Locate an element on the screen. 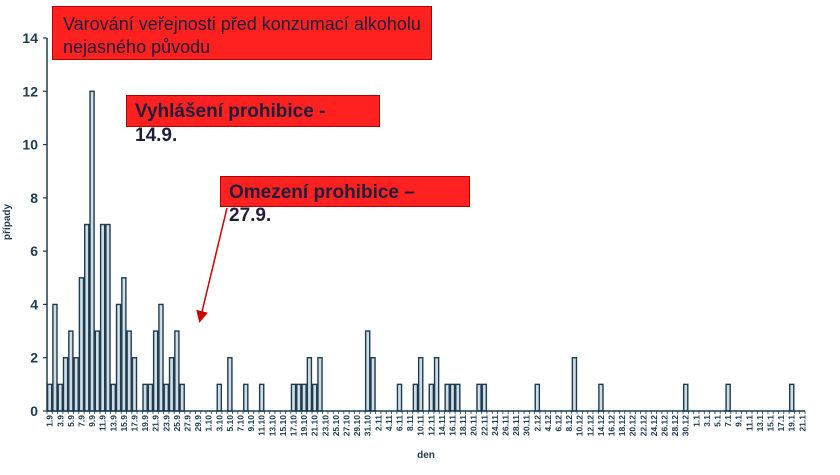  x-tick-label: 28.11 is located at coordinates (516, 425).